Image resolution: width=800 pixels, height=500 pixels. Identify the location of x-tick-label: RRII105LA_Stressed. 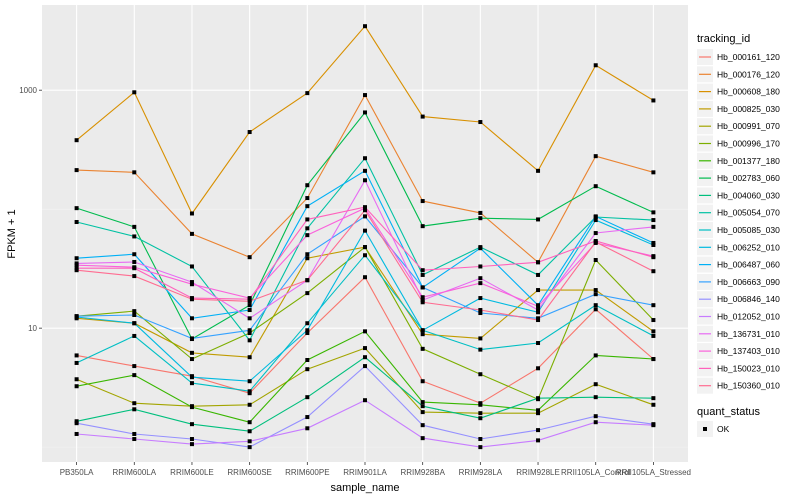
(653, 472).